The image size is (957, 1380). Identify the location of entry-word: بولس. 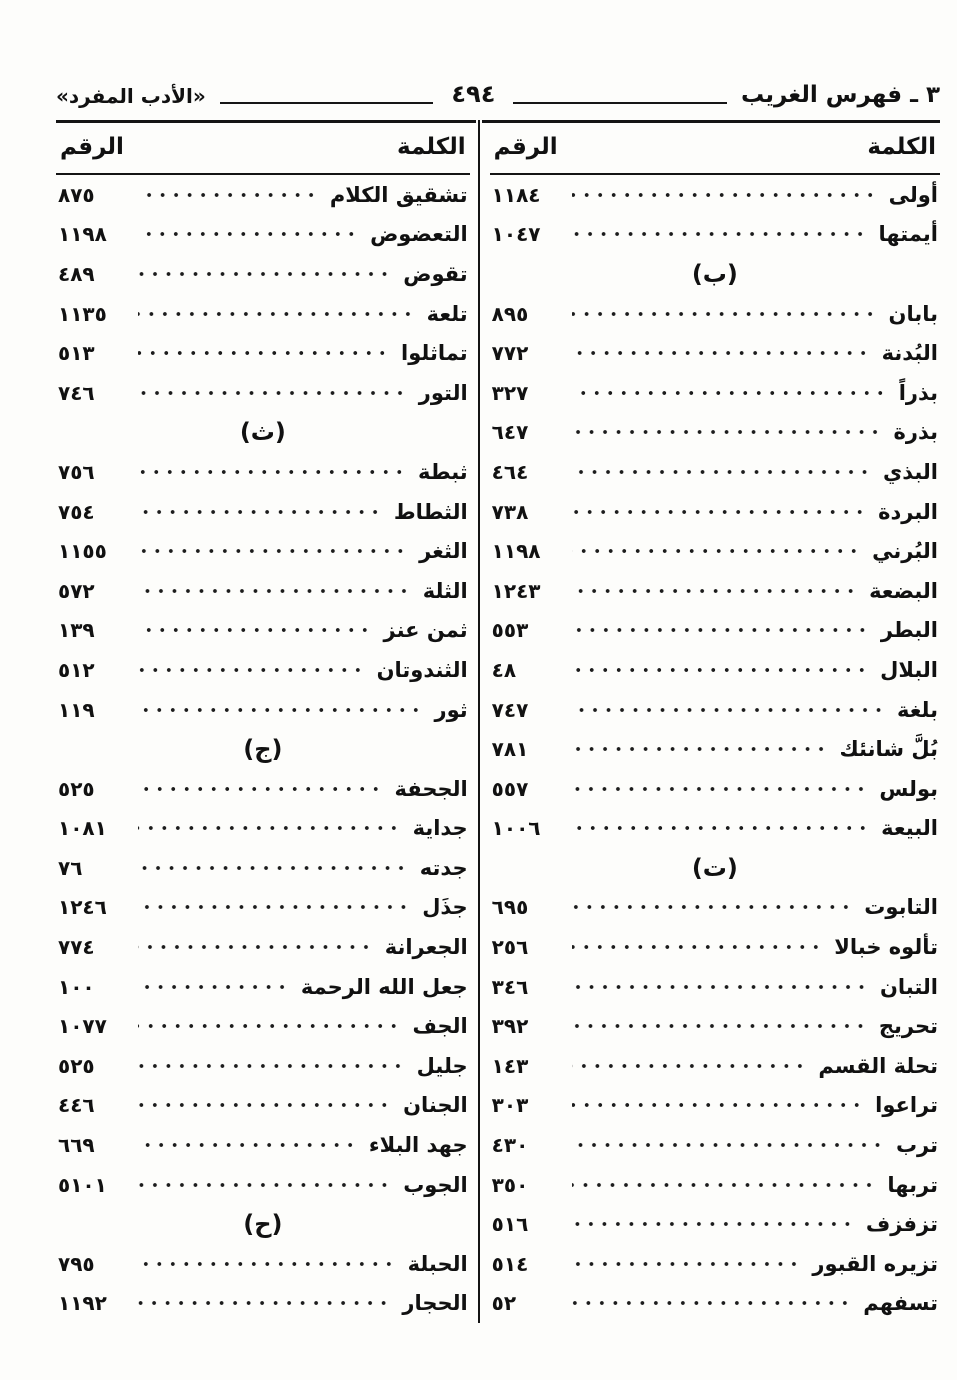
(908, 788).